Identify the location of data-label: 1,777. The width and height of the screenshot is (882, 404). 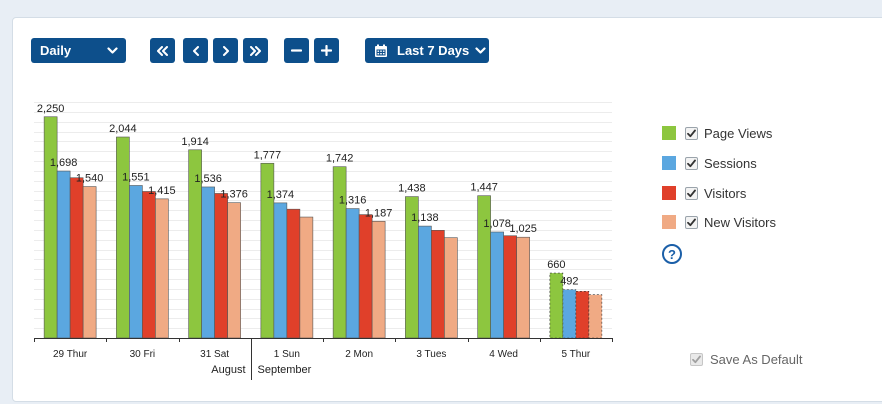
(268, 155).